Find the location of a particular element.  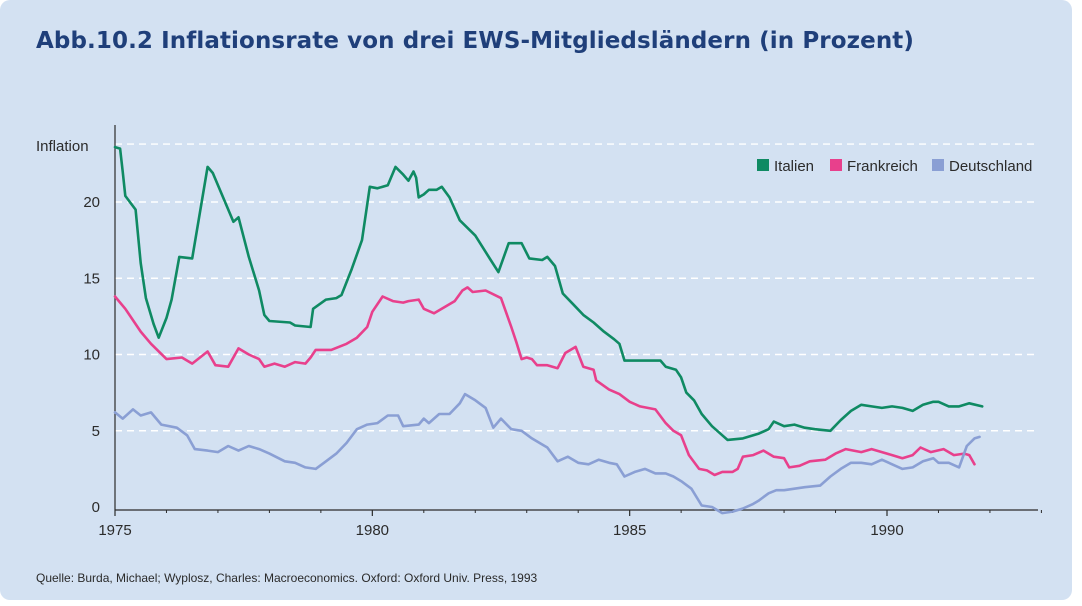

x-tick-label: 1985 is located at coordinates (629, 530).